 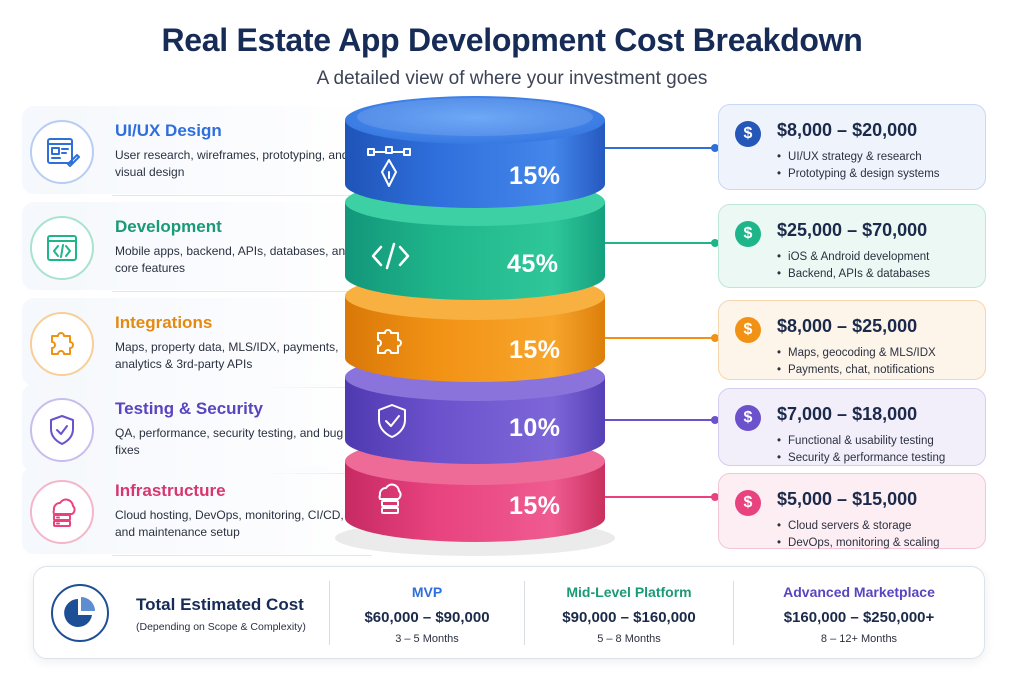 What do you see at coordinates (475, 420) in the screenshot?
I see `segment-testing` at bounding box center [475, 420].